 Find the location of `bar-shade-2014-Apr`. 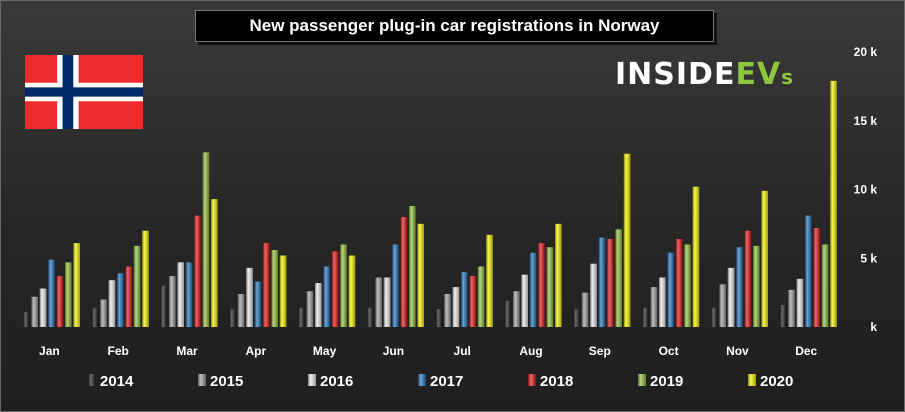

bar-shade-2014-Apr is located at coordinates (232, 318).